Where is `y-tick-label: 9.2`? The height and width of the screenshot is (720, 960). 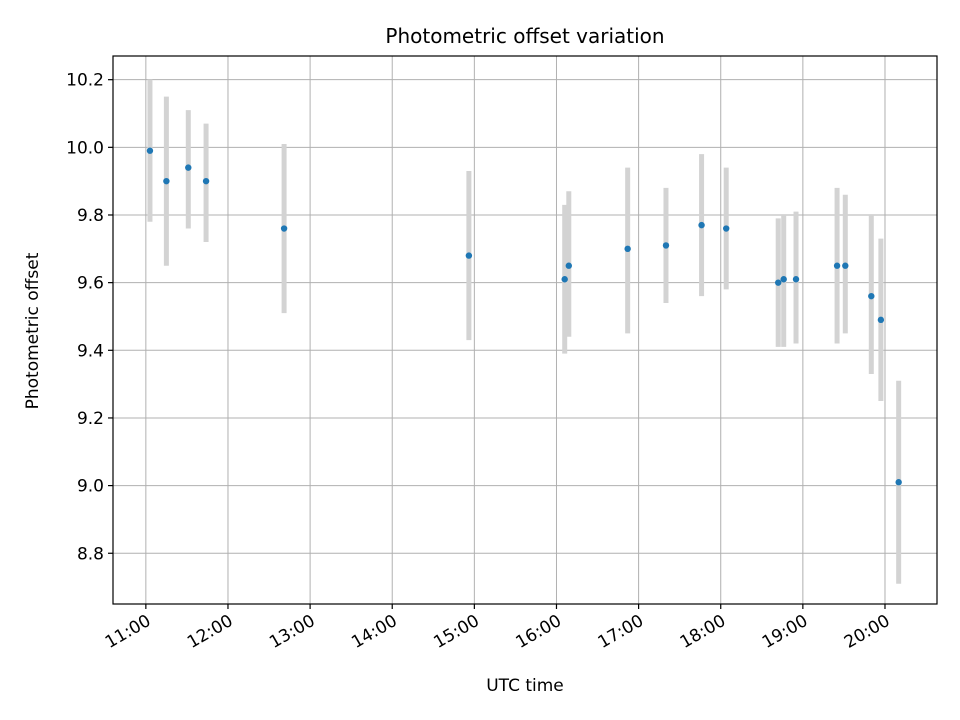 y-tick-label: 9.2 is located at coordinates (90, 419).